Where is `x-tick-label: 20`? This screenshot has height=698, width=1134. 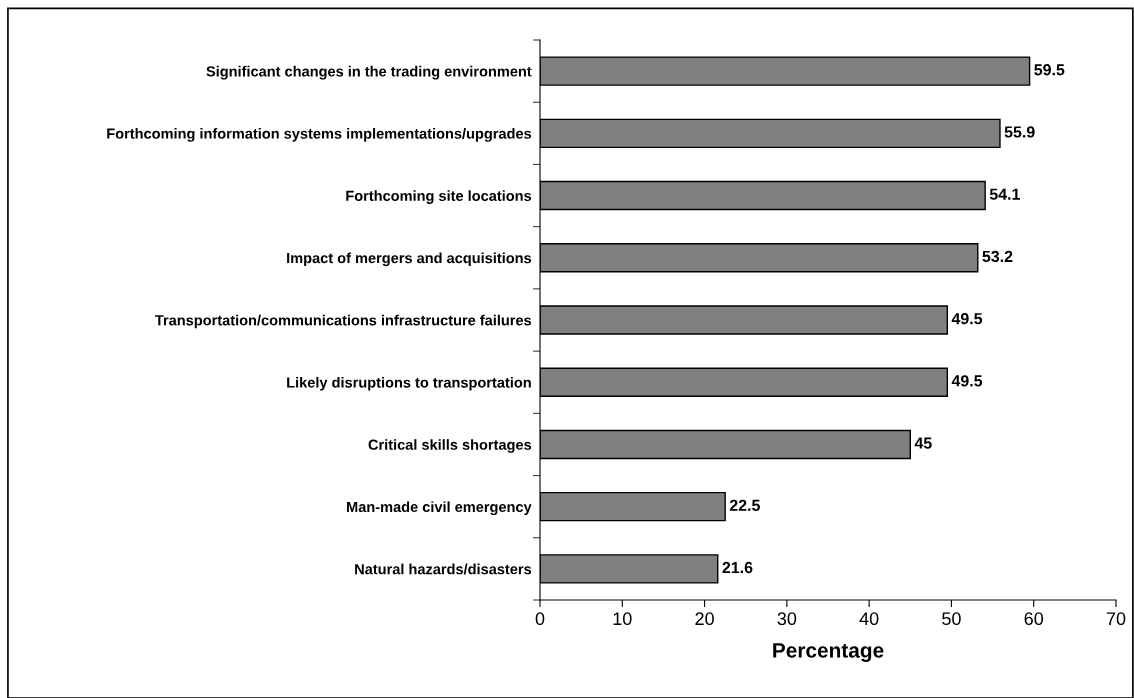
x-tick-label: 20 is located at coordinates (704, 619).